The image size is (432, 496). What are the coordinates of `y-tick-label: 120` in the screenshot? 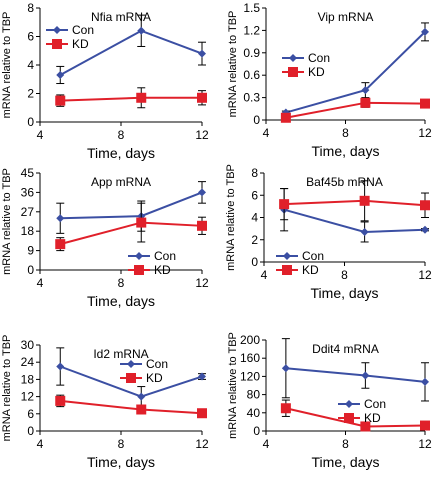 It's located at (250, 376).